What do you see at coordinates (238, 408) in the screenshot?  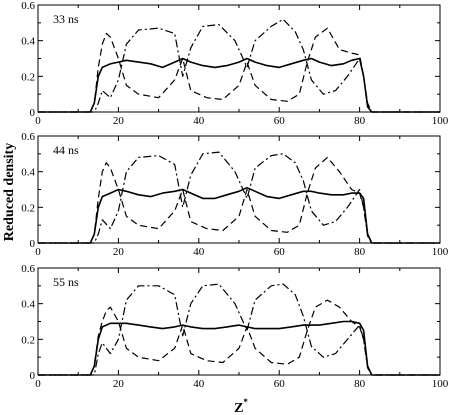 I see `x-axis-title-main: Z` at bounding box center [238, 408].